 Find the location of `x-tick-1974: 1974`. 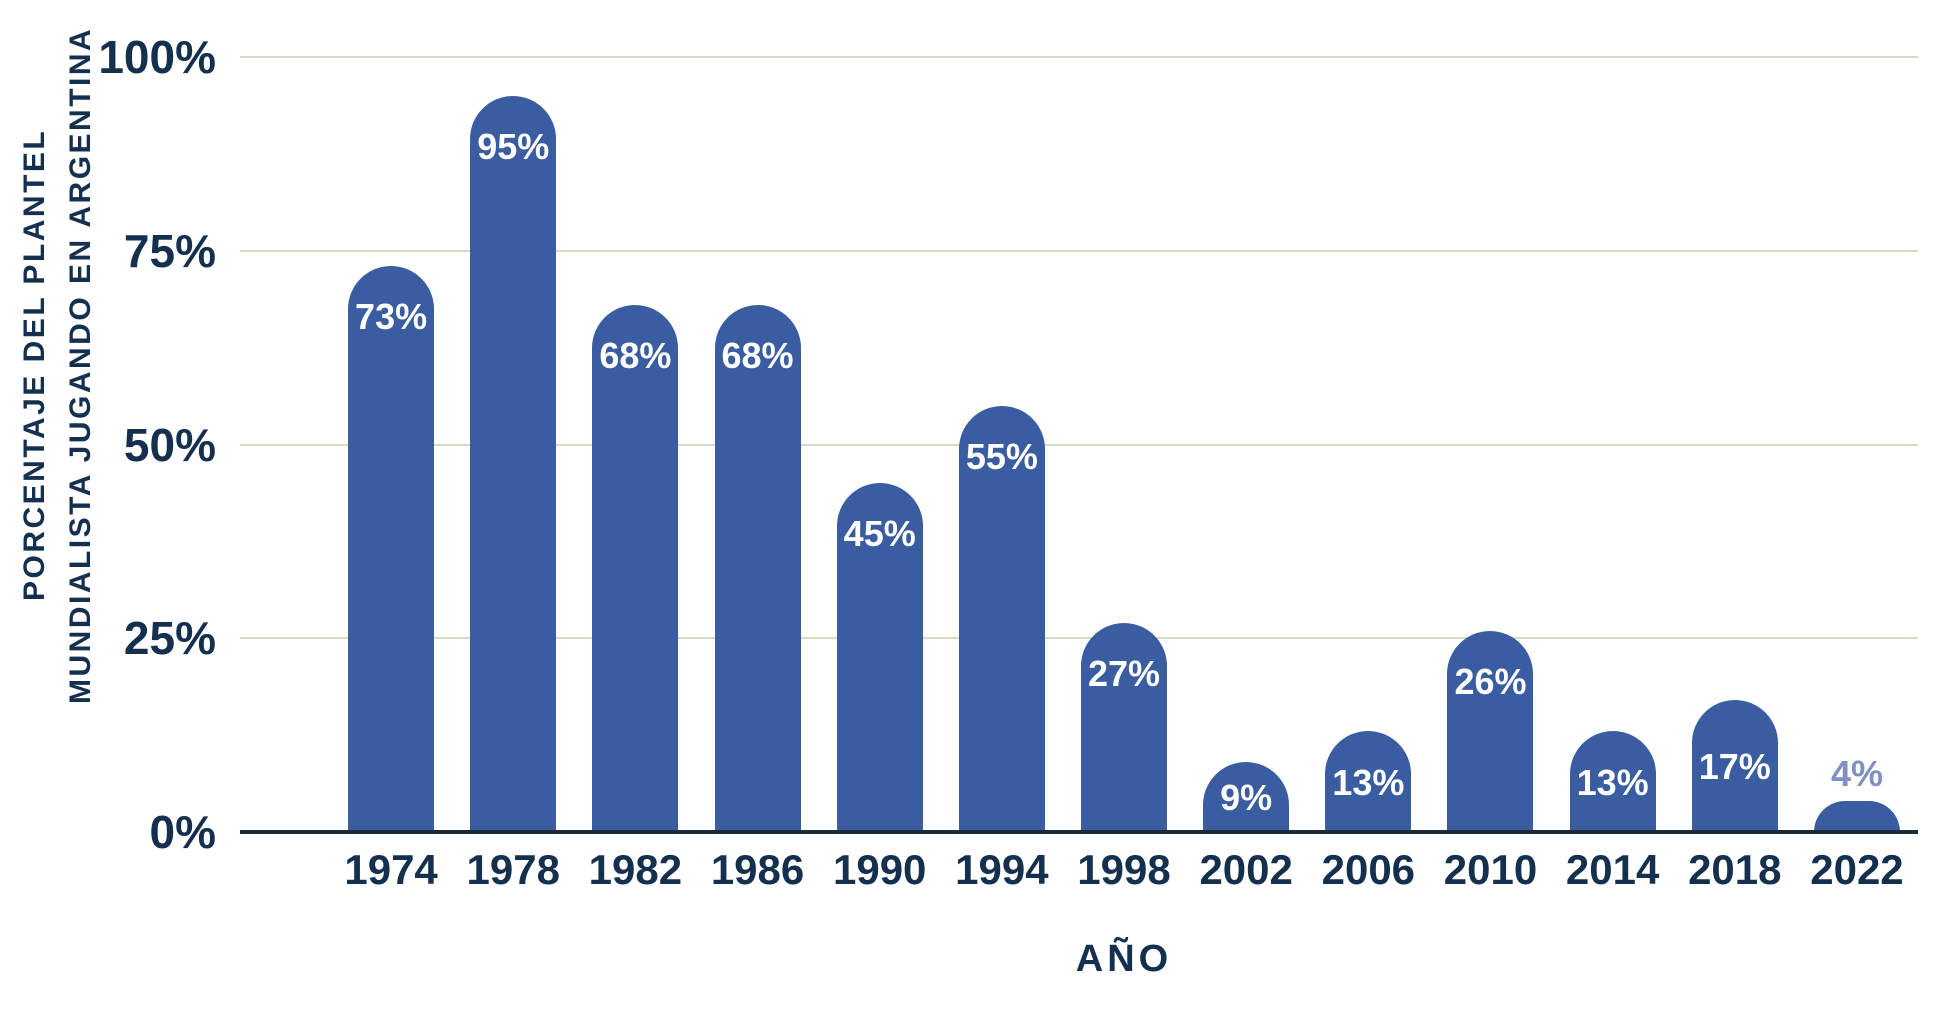

x-tick-1974: 1974 is located at coordinates (391, 869).